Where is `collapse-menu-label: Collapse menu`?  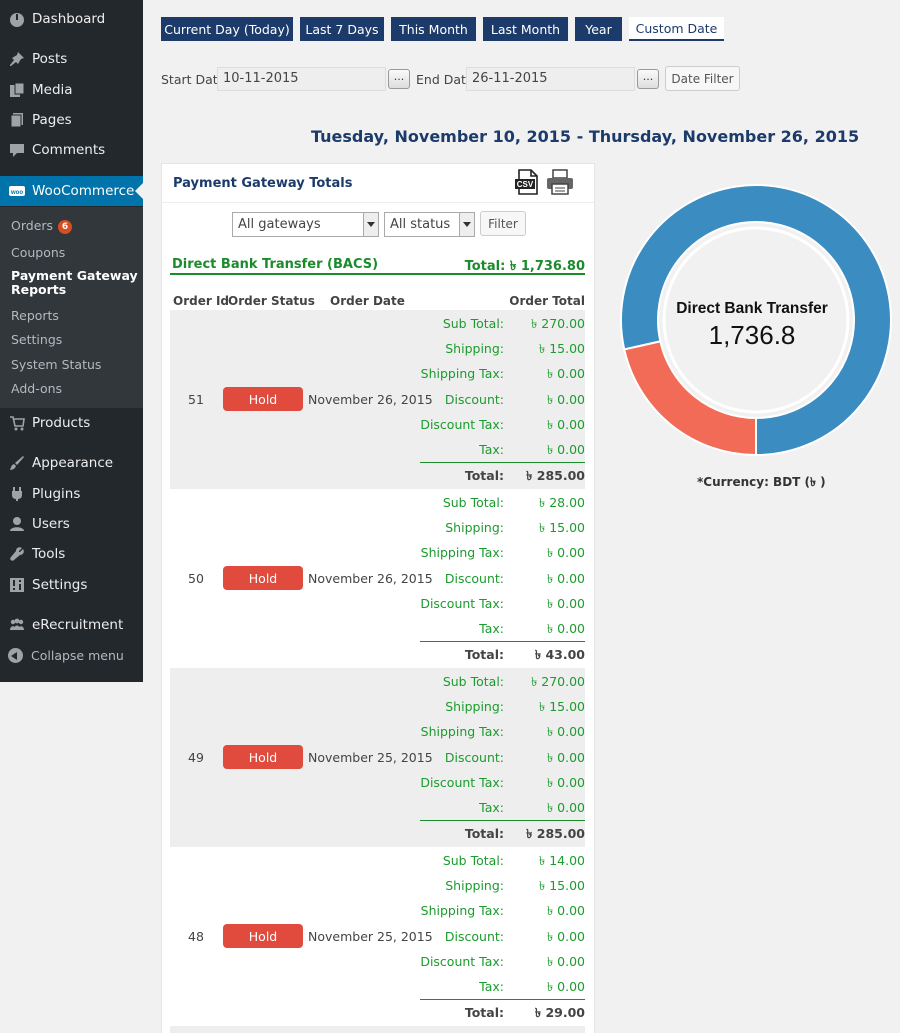 collapse-menu-label: Collapse menu is located at coordinates (77, 655).